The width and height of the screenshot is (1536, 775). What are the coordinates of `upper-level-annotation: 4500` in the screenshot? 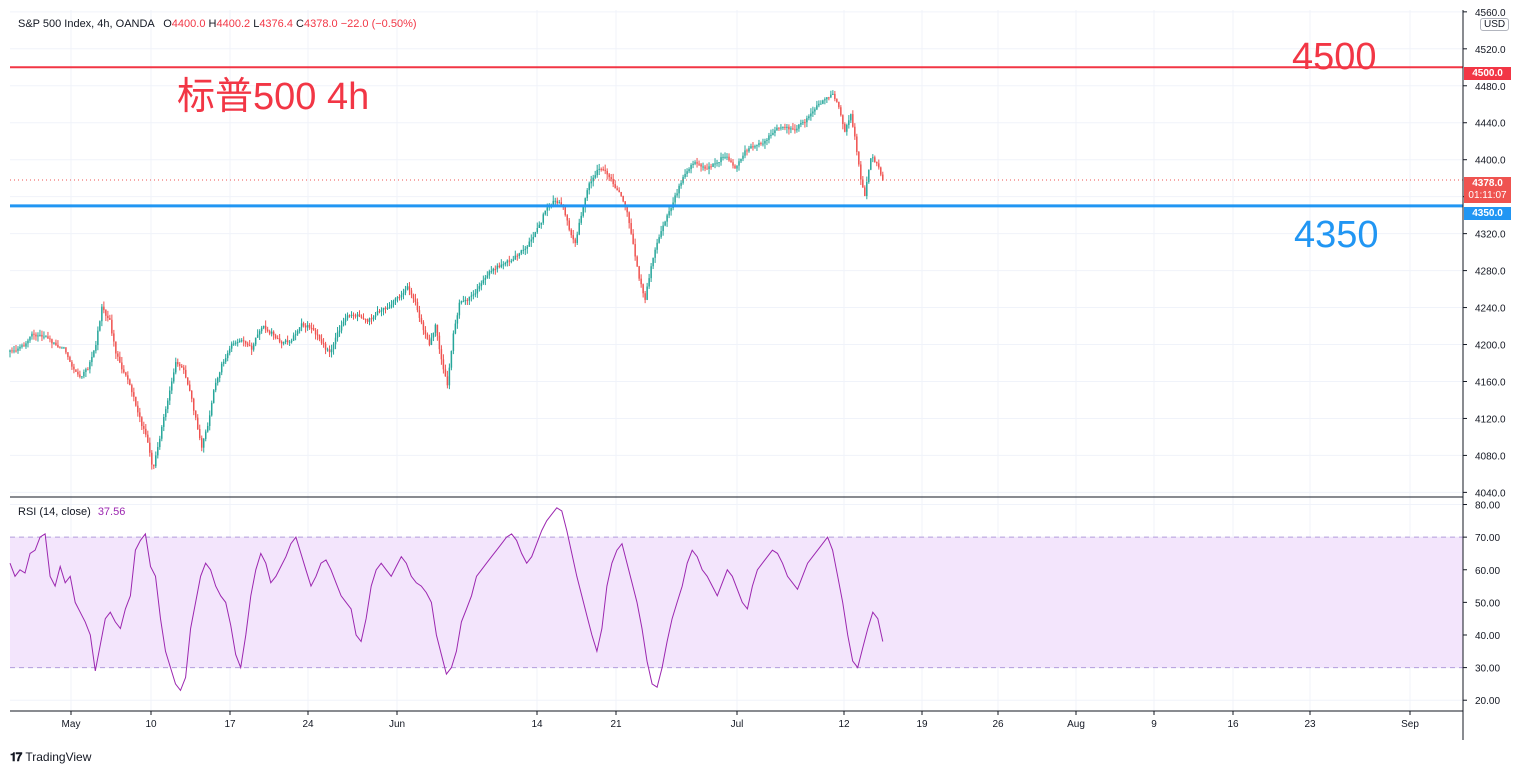 It's located at (1334, 57).